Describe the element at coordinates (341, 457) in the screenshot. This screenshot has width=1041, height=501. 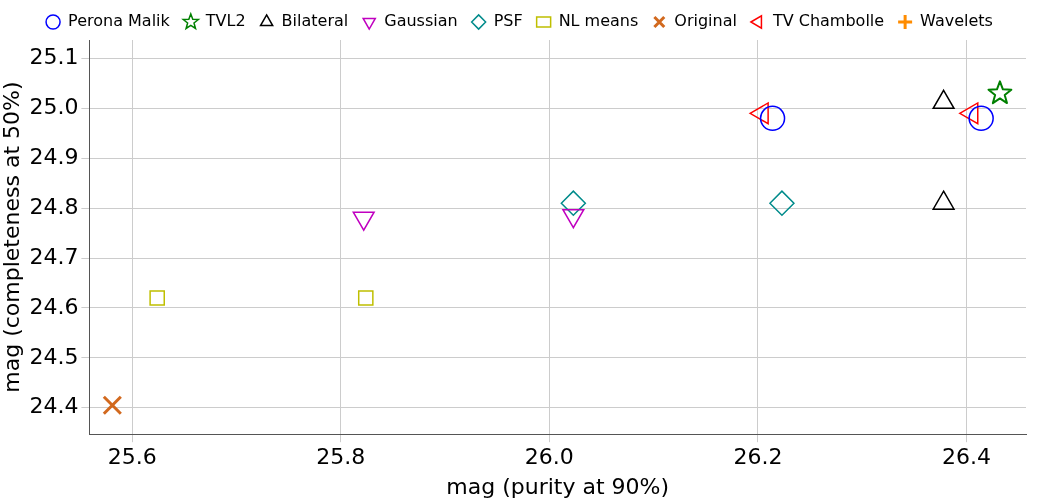
I see `x-tick-label: 25.8` at that location.